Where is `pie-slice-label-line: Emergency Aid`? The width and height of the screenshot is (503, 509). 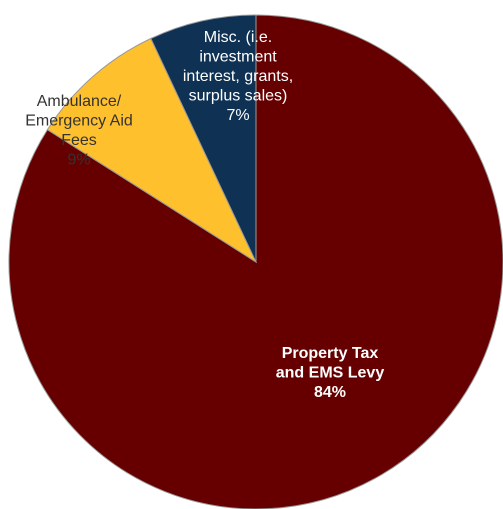 pie-slice-label-line: Emergency Aid is located at coordinates (79, 121).